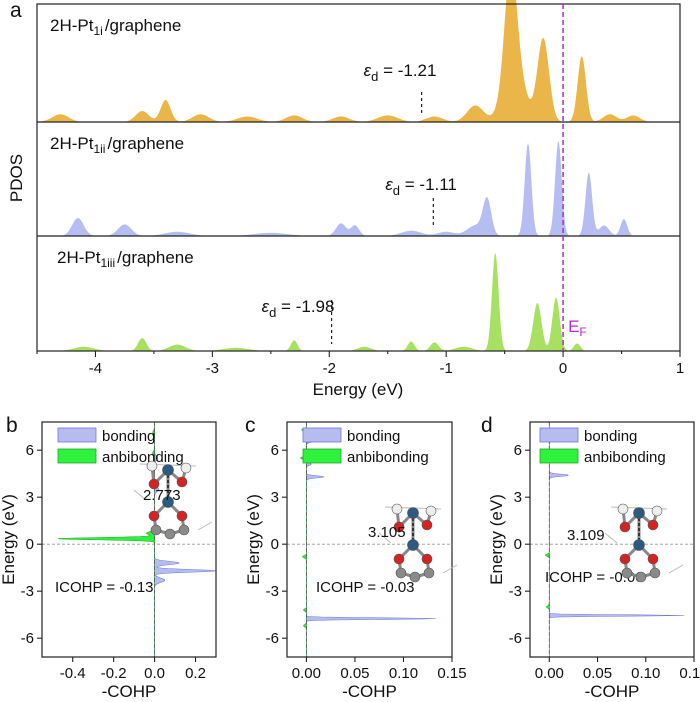 This screenshot has width=700, height=702. What do you see at coordinates (97, 31) in the screenshot?
I see `series-label-sub: 1i` at bounding box center [97, 31].